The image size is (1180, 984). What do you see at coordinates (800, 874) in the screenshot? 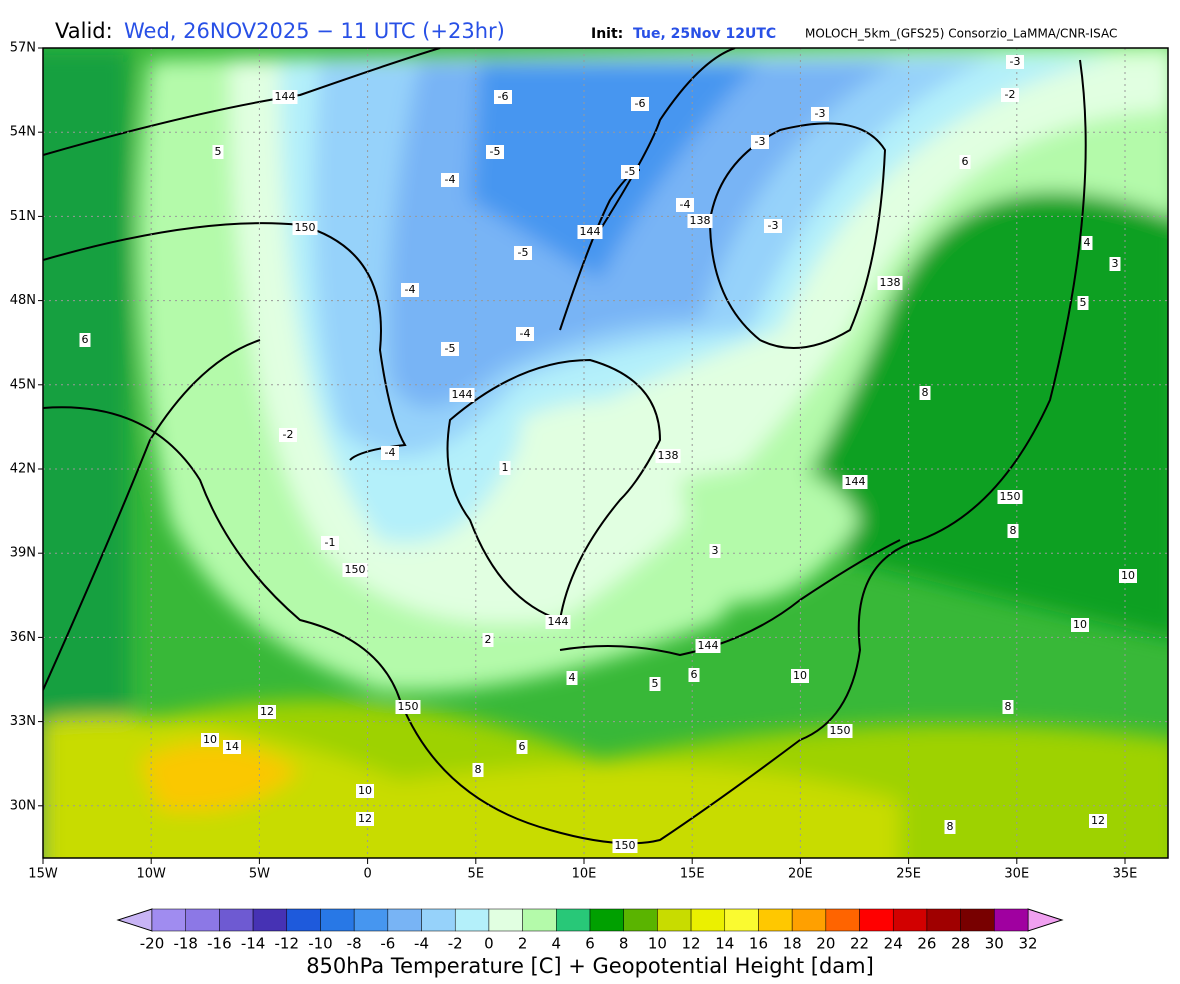
I see `lon-label: 20E` at bounding box center [800, 874].